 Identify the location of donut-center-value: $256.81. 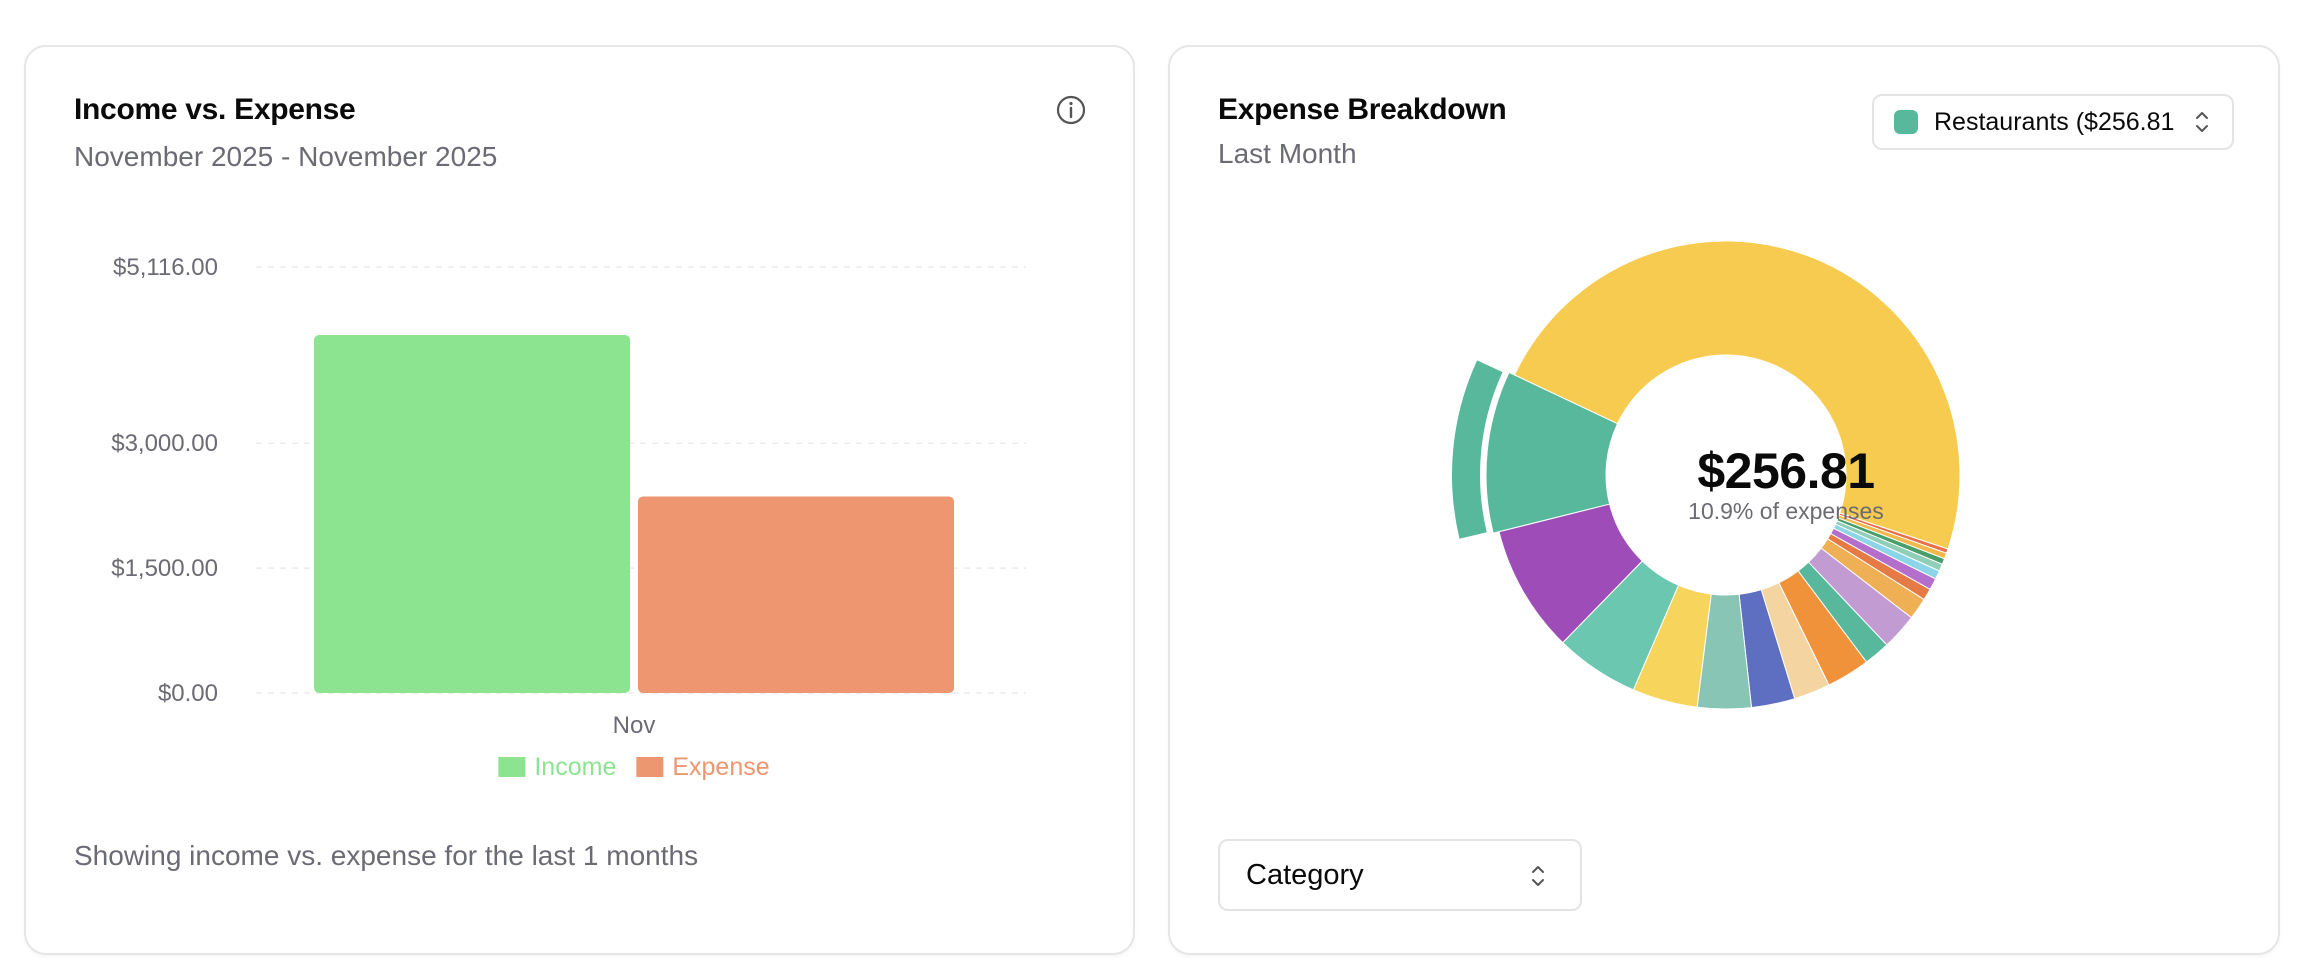
(1786, 471).